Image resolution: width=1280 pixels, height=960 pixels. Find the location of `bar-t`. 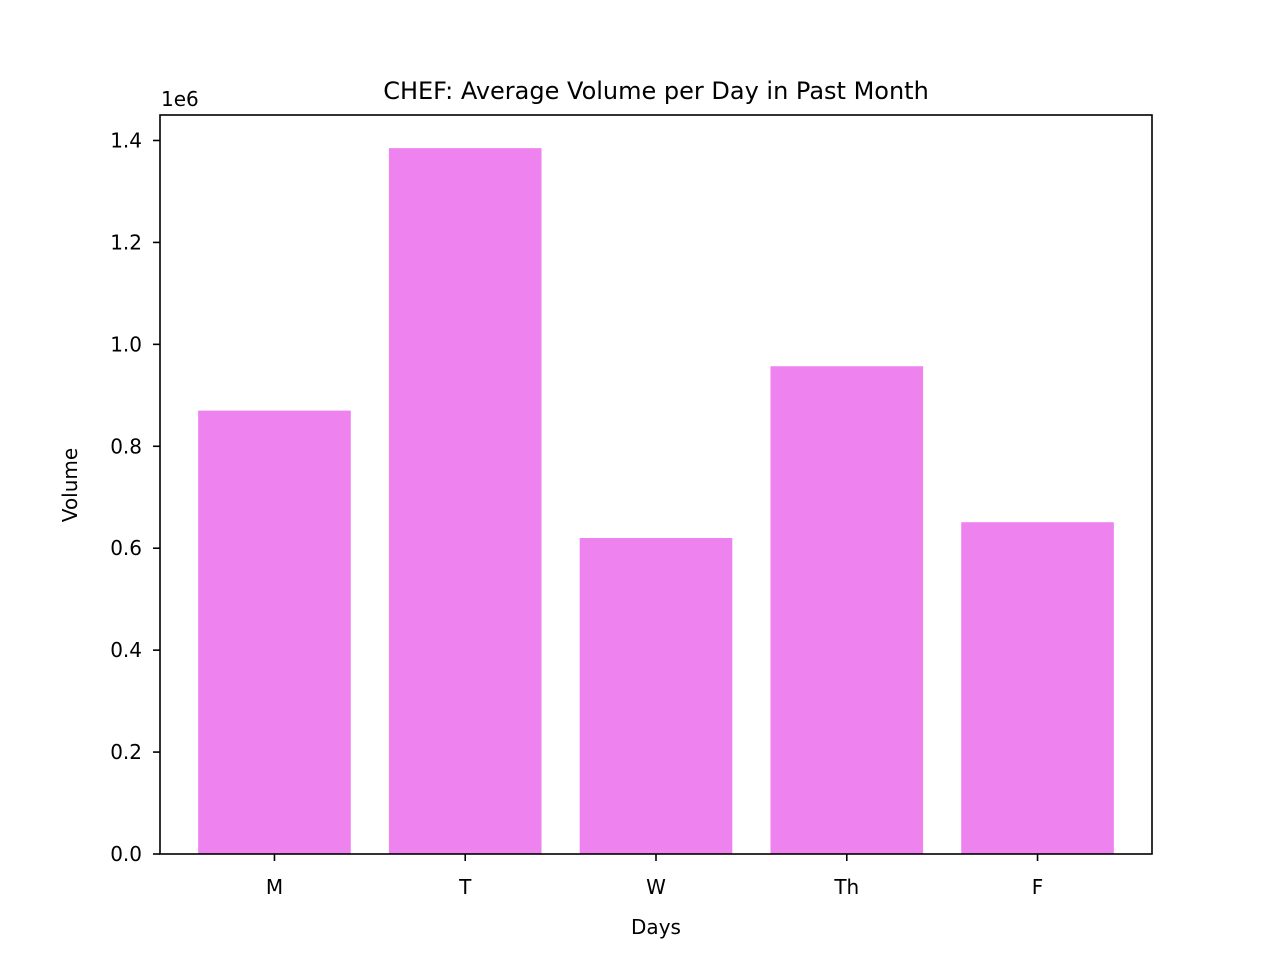

bar-t is located at coordinates (465, 501).